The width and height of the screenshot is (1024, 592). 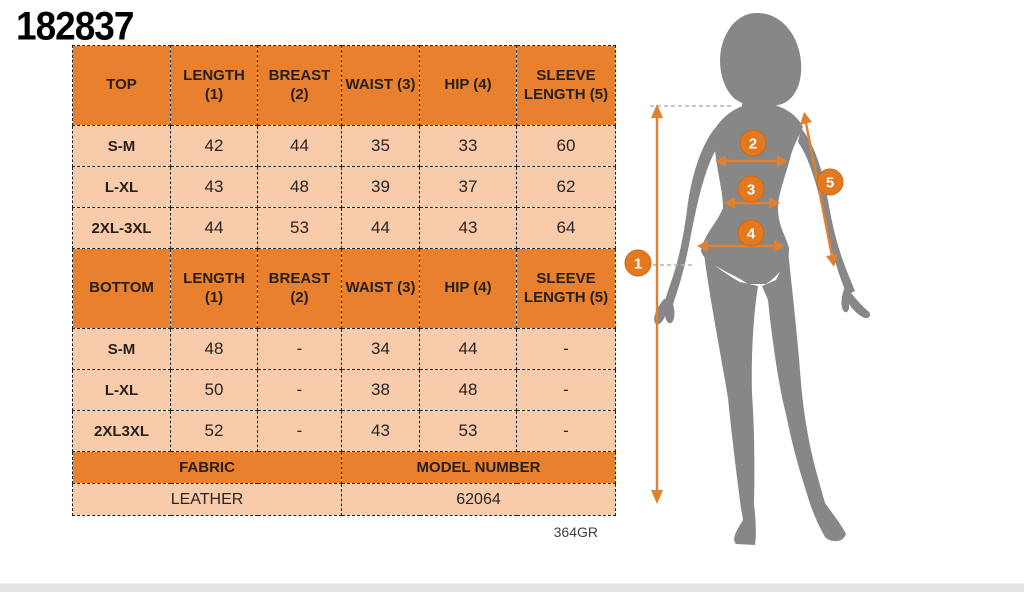 What do you see at coordinates (856, 304) in the screenshot?
I see `right-hand-shape` at bounding box center [856, 304].